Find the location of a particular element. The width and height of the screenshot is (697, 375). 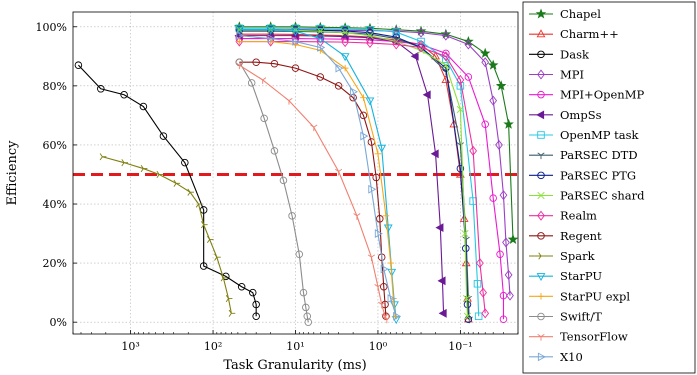

legend-label: MPI+OpenMP is located at coordinates (602, 95).